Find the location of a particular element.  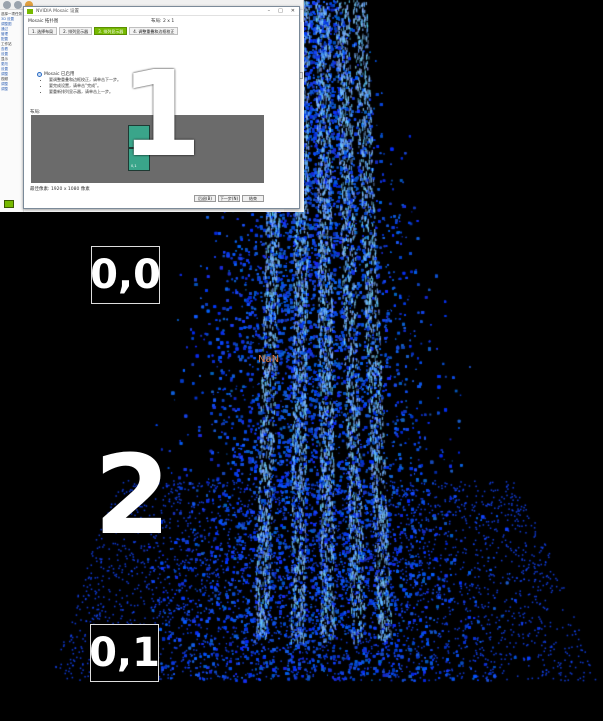

home-icon is located at coordinates (29, 4).